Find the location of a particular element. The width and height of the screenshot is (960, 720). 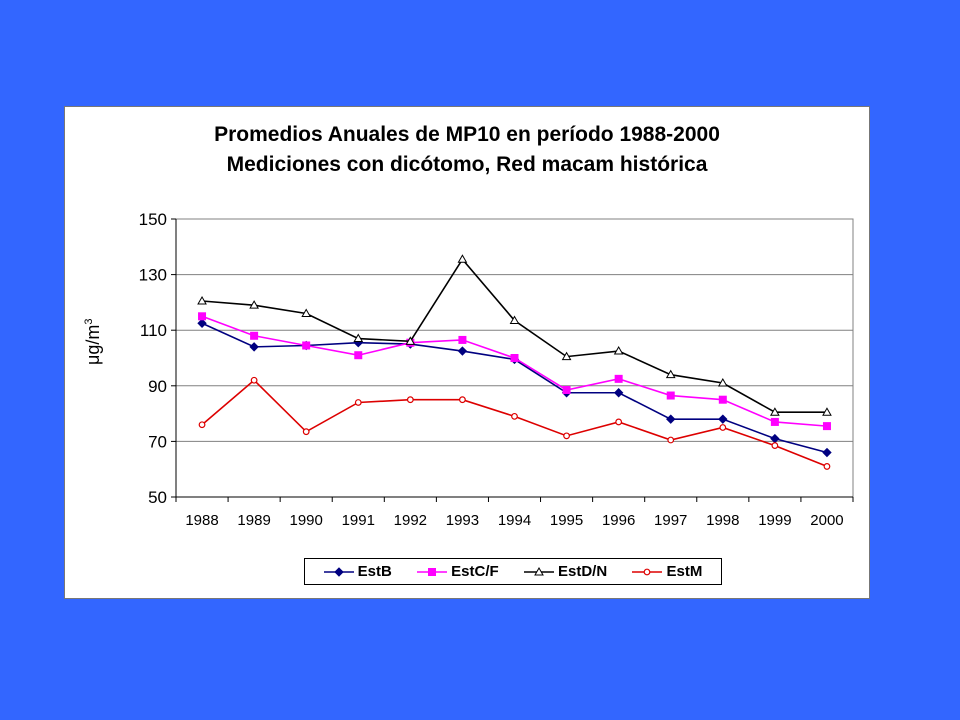

x-tick-label: 1990 is located at coordinates (306, 520).